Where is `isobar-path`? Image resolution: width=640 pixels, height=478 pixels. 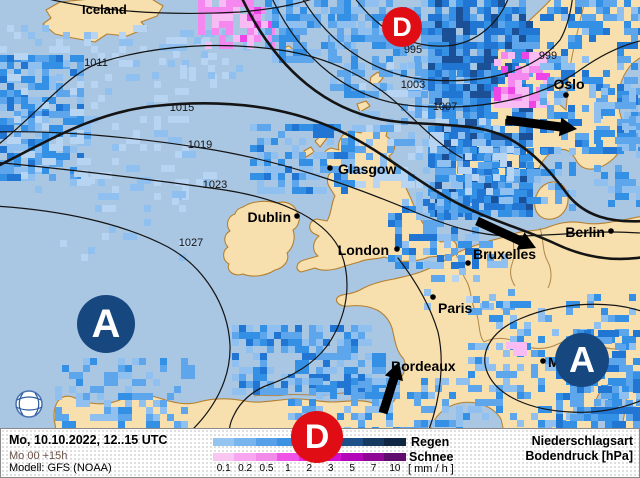 isobar-path is located at coordinates (437, 41).